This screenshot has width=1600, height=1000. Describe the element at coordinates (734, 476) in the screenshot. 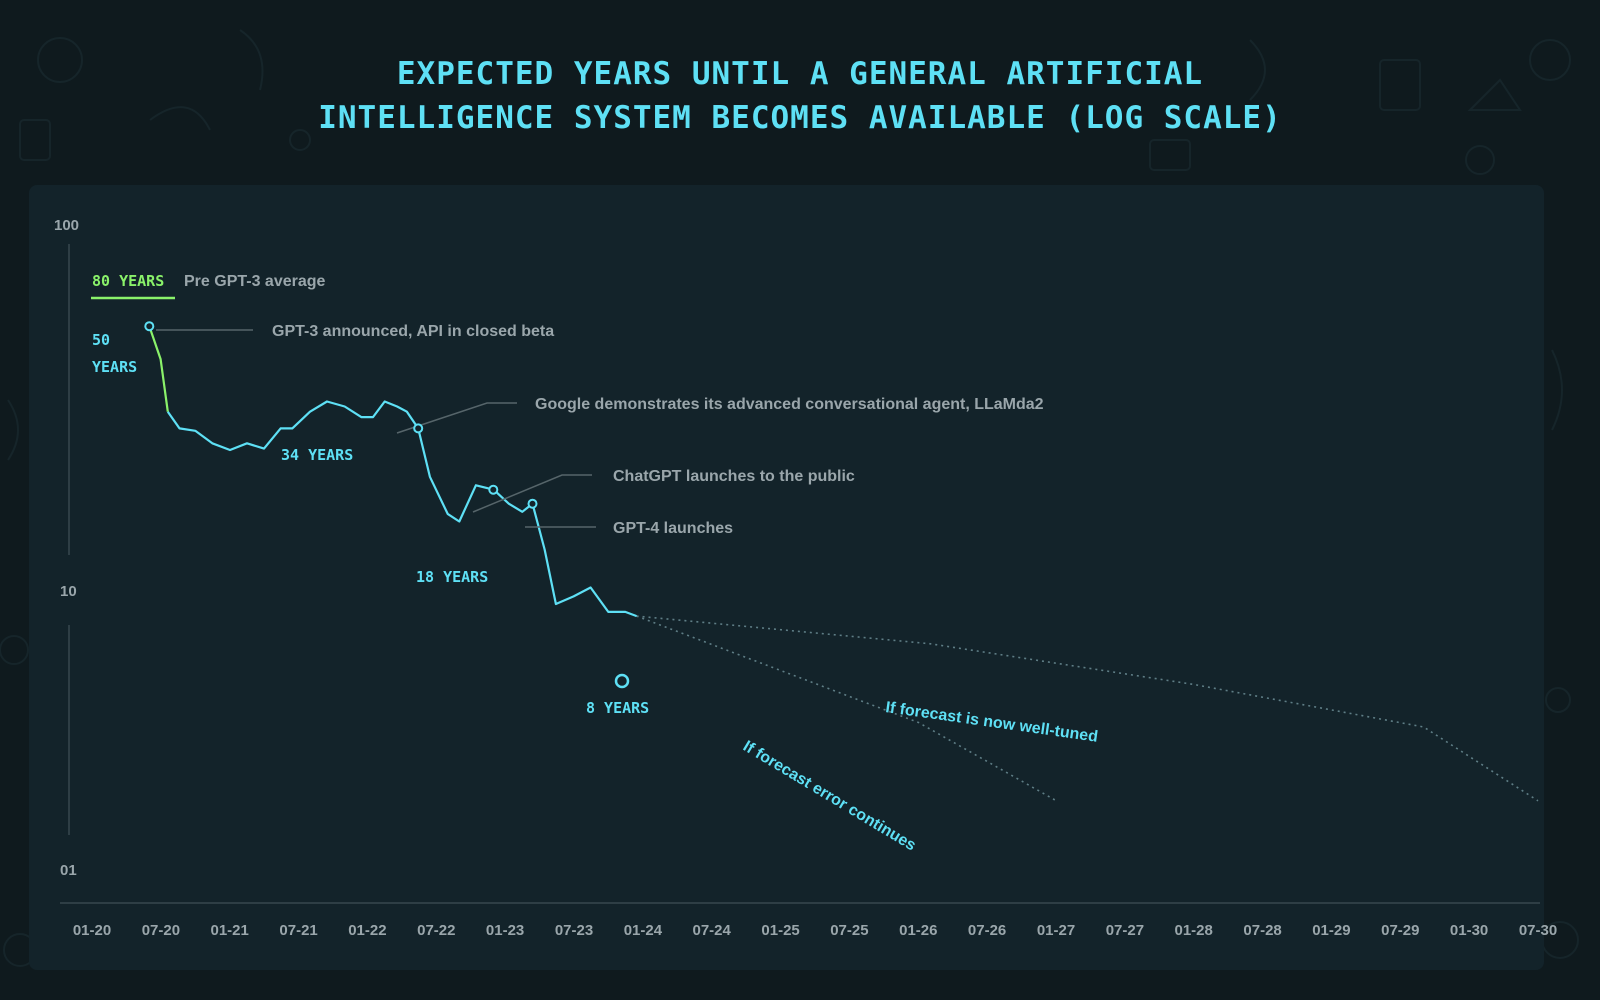

I see `annotation-chatgpt: ChatGPT launches to the public` at that location.